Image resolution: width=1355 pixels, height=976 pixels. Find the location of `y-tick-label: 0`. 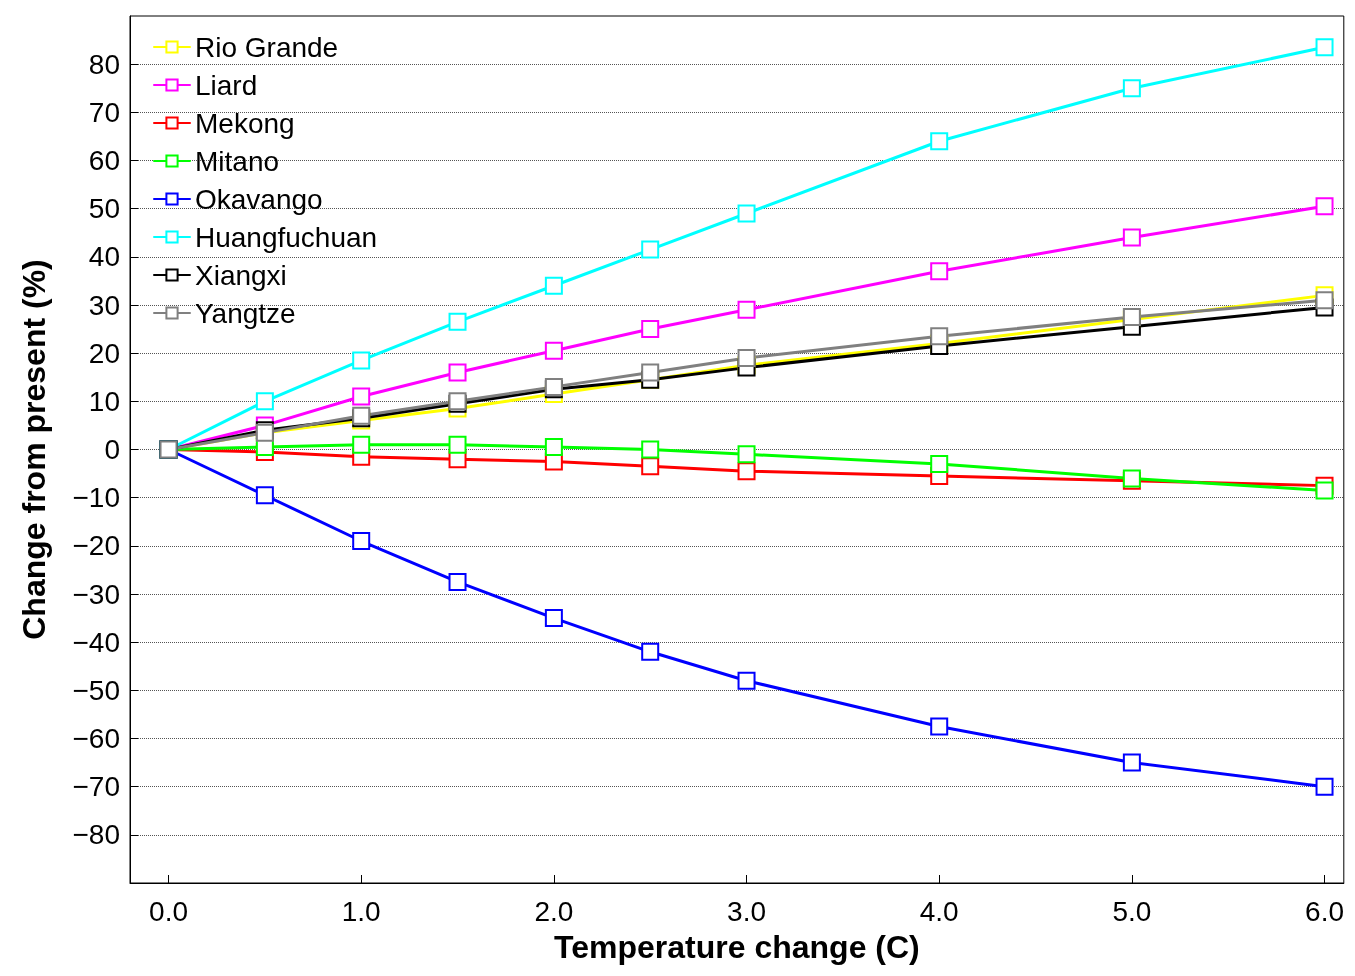

y-tick-label: 0 is located at coordinates (112, 449).